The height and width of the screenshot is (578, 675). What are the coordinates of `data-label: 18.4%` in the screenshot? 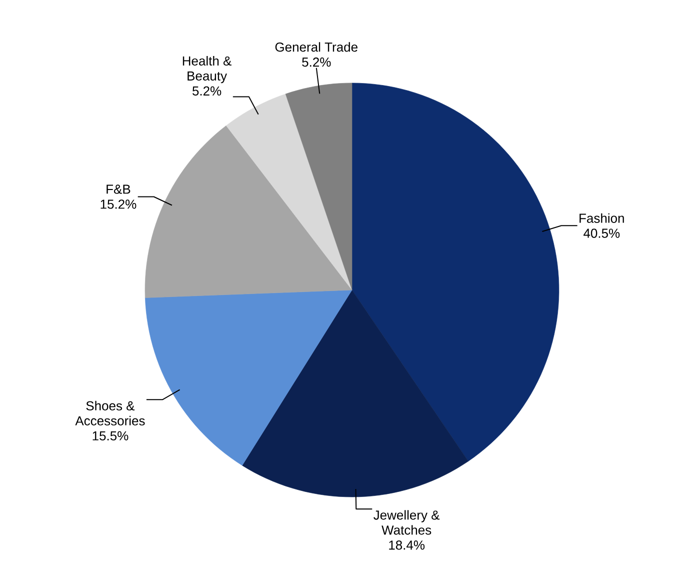 It's located at (407, 545).